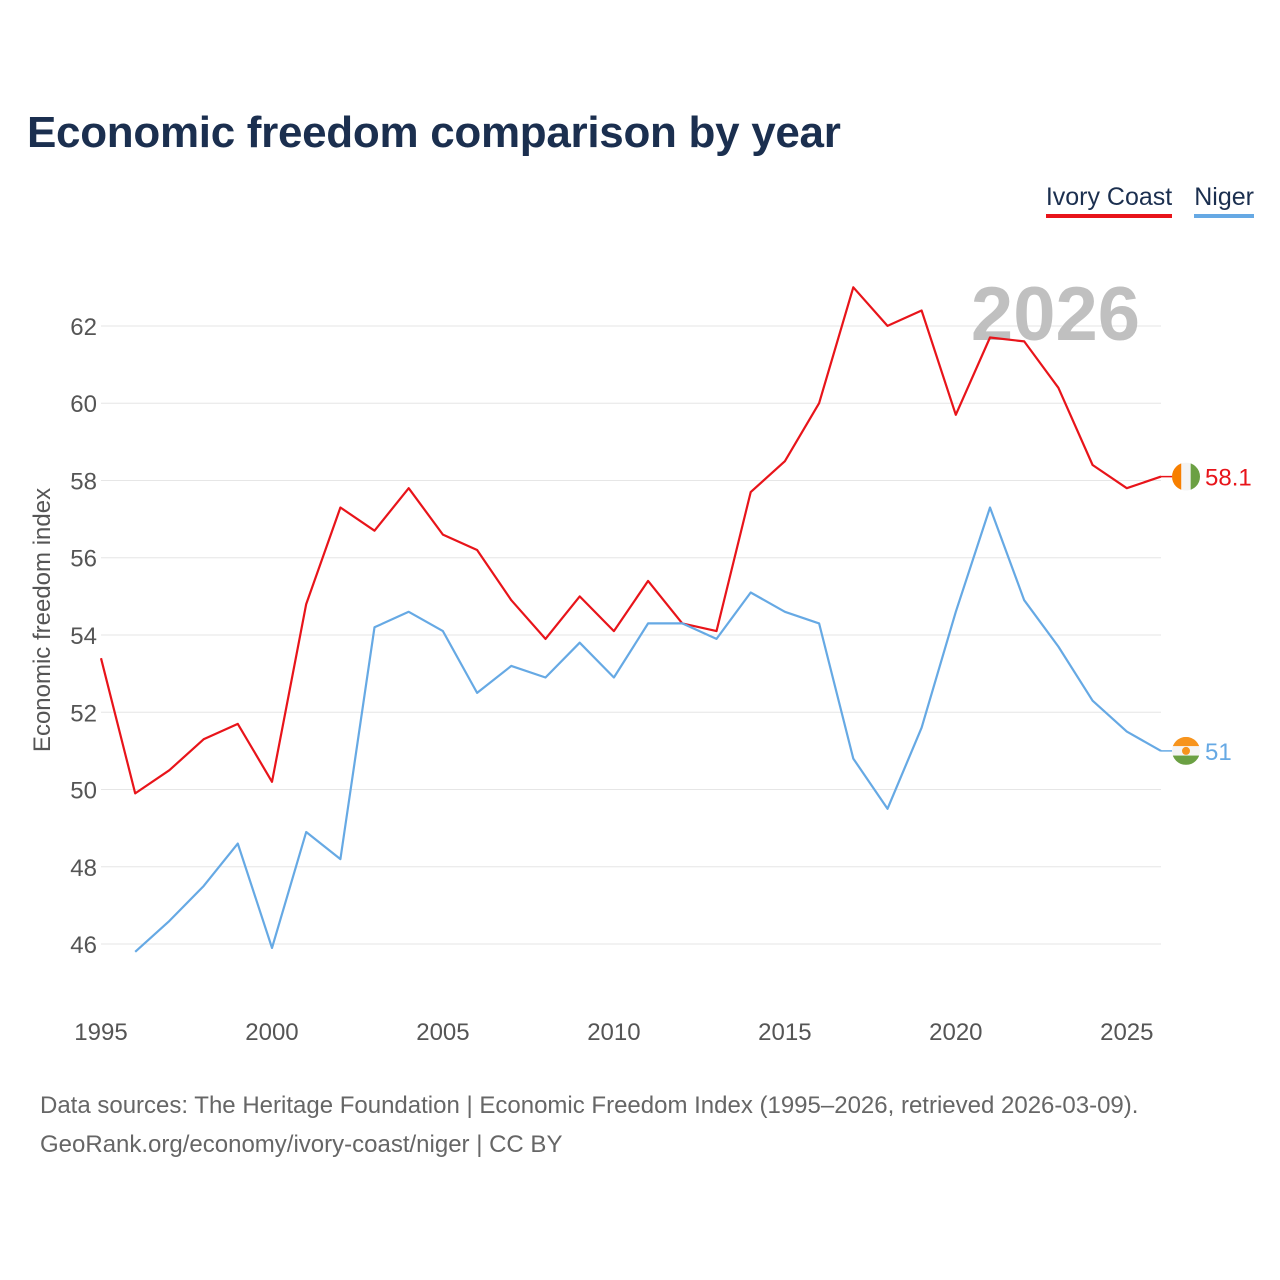  Describe the element at coordinates (83, 559) in the screenshot. I see `y-tick-label: 56` at that location.